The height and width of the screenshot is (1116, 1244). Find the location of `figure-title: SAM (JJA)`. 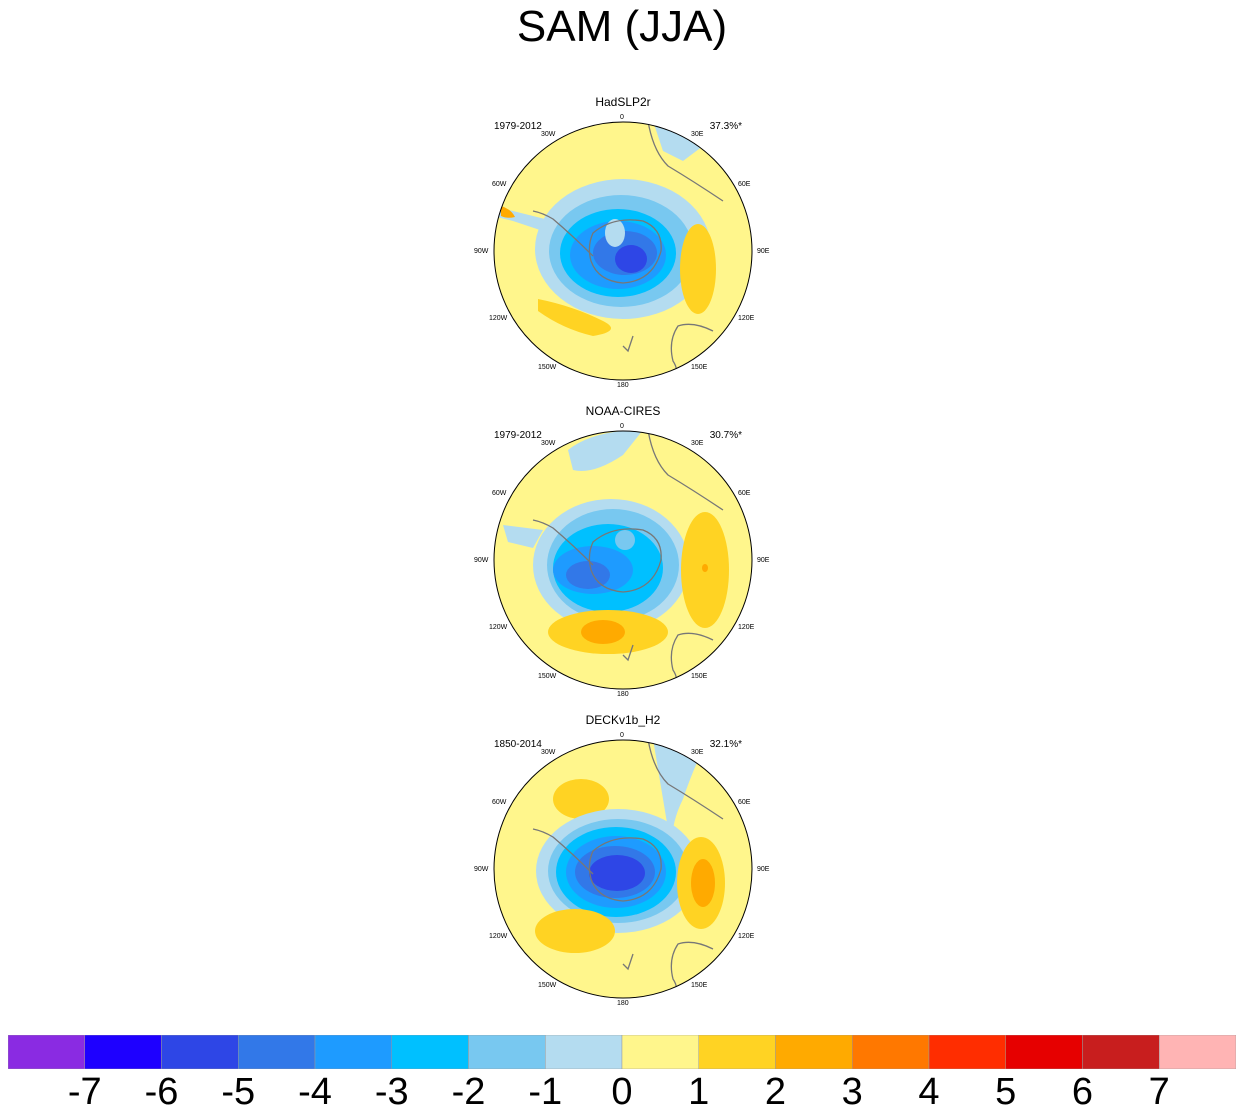

figure-title: SAM (JJA) is located at coordinates (622, 26).